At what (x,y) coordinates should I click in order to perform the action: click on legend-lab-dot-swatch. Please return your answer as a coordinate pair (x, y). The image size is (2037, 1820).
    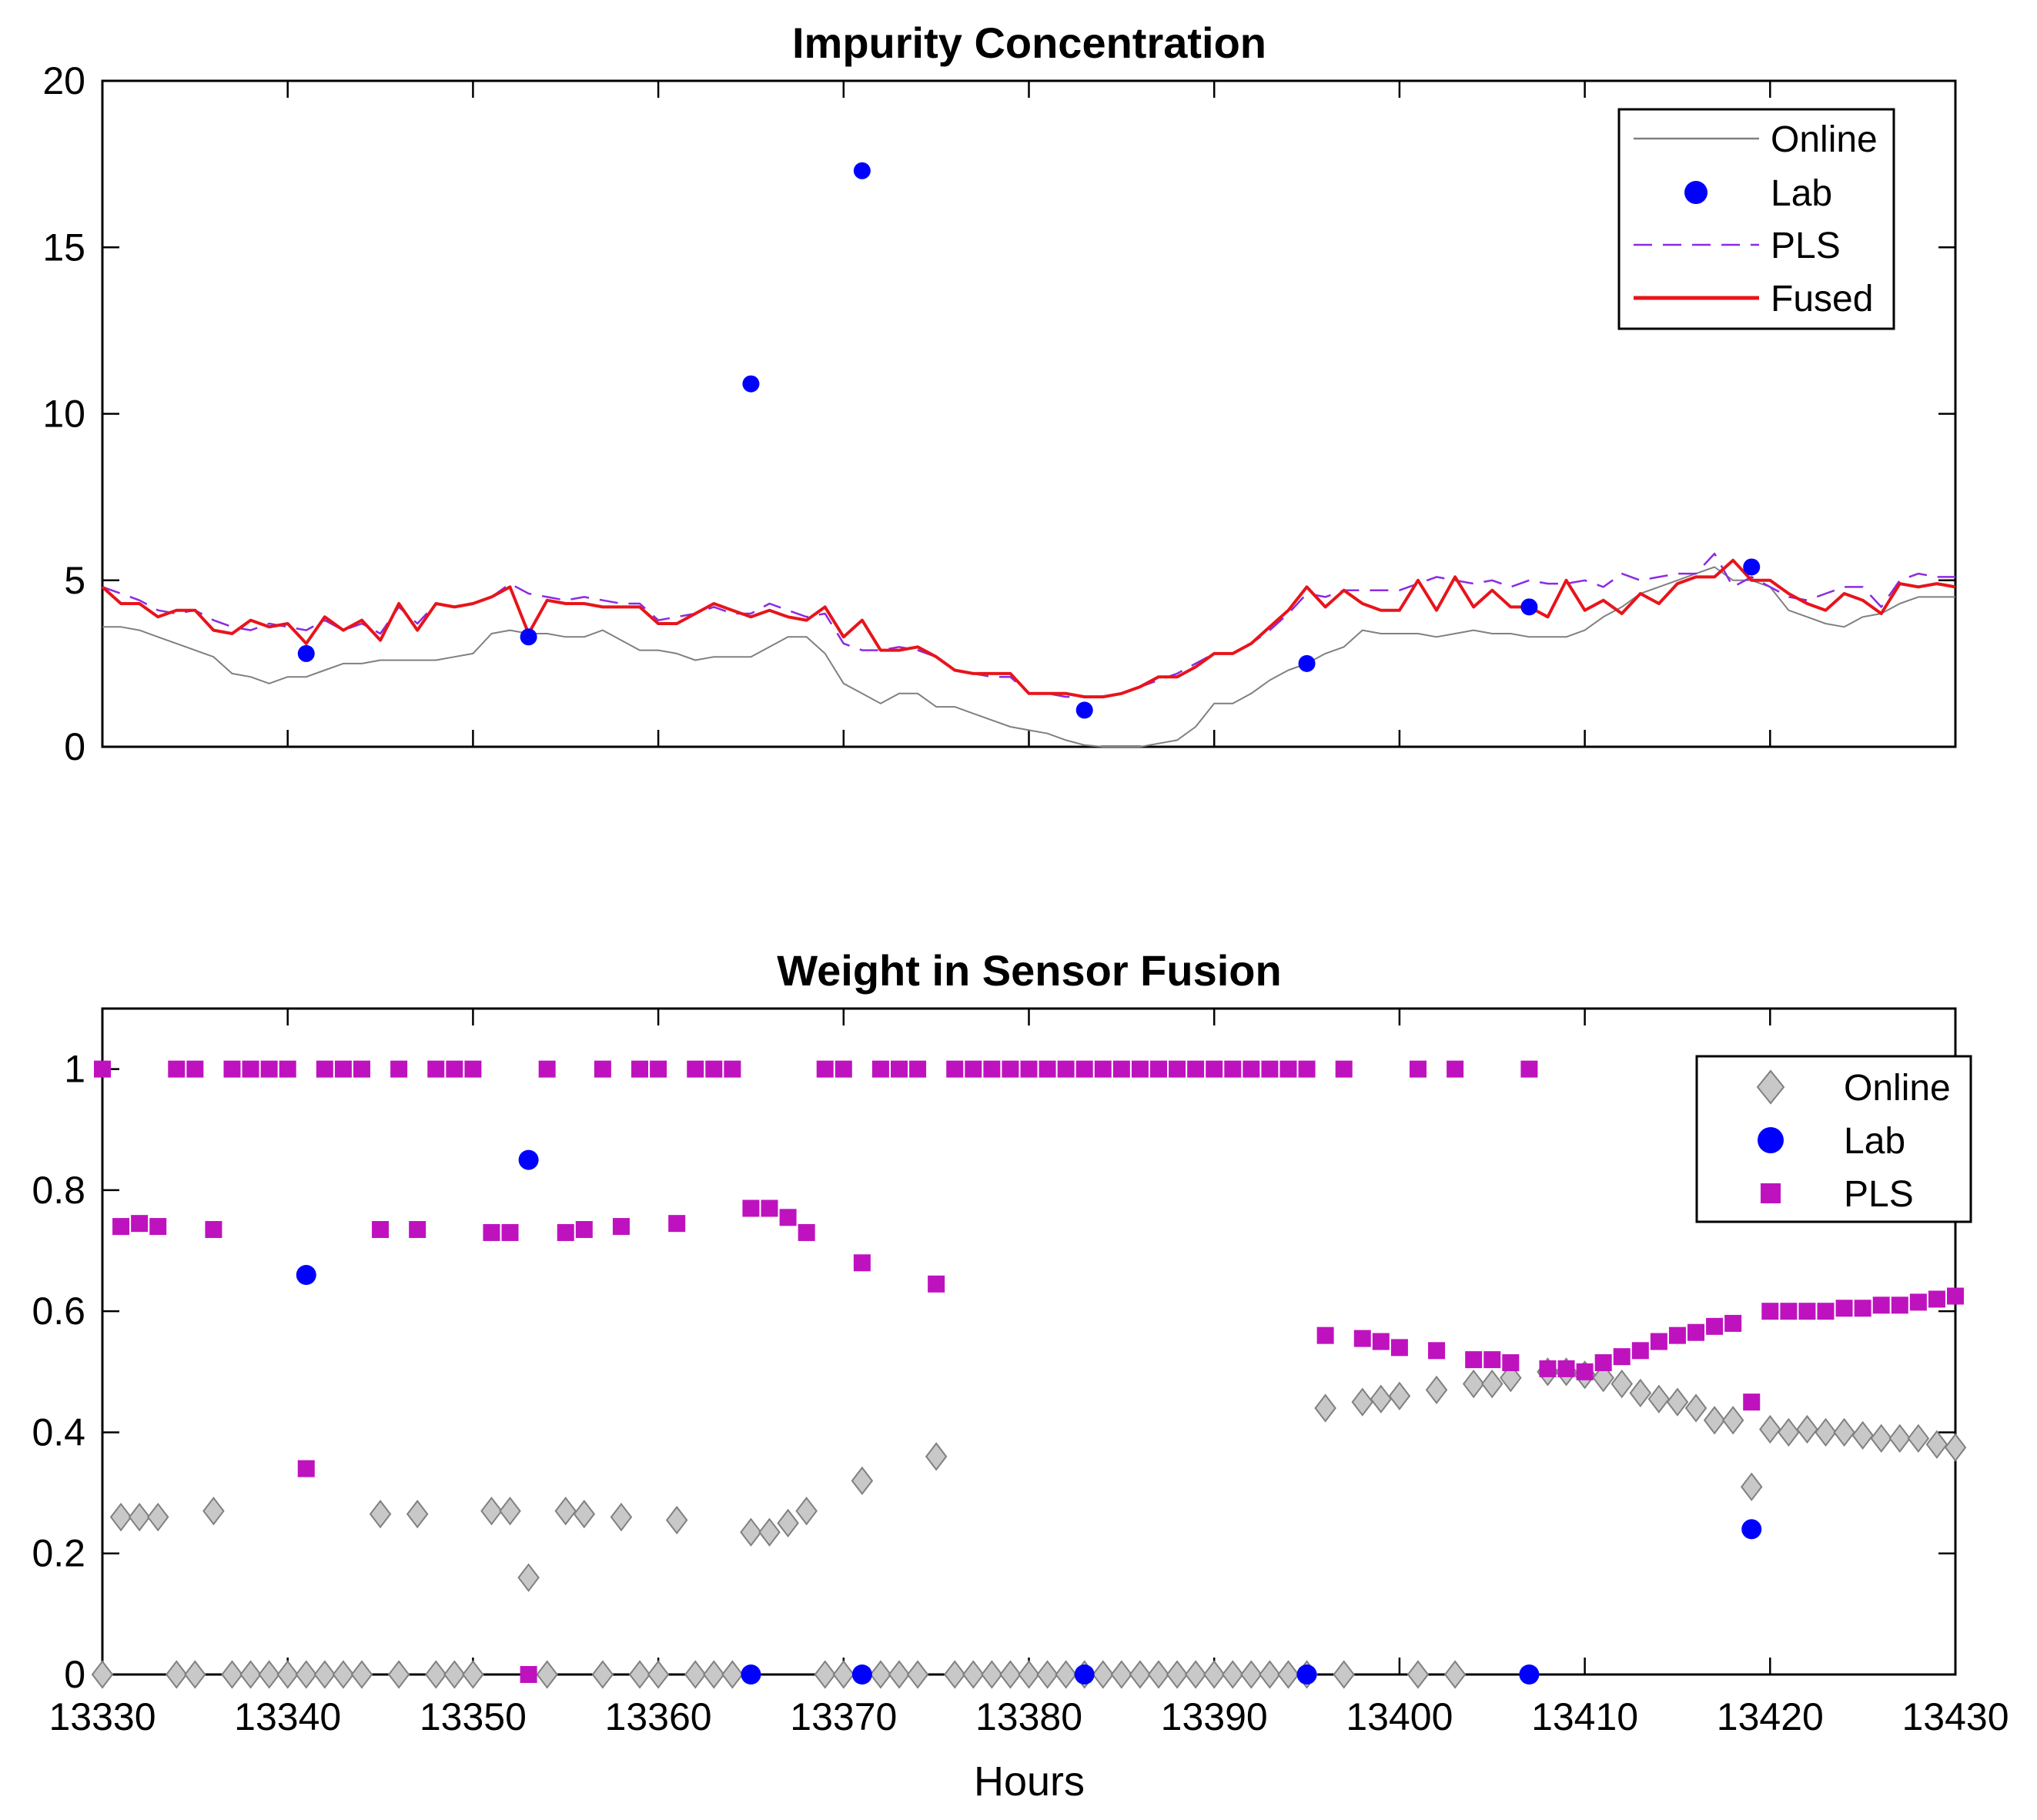
    Looking at the image, I should click on (1696, 192).